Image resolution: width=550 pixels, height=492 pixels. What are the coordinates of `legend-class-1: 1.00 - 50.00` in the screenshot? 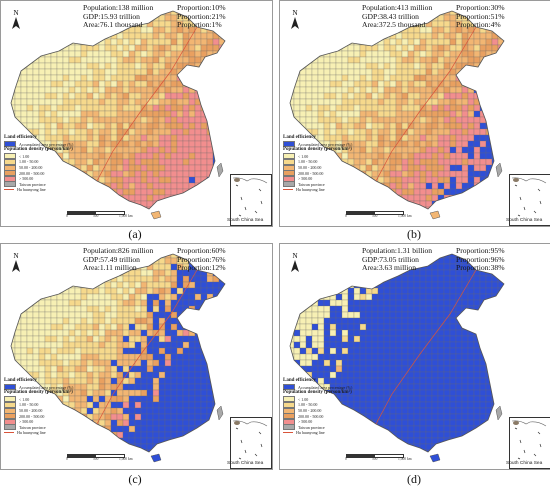 It's located at (63, 161).